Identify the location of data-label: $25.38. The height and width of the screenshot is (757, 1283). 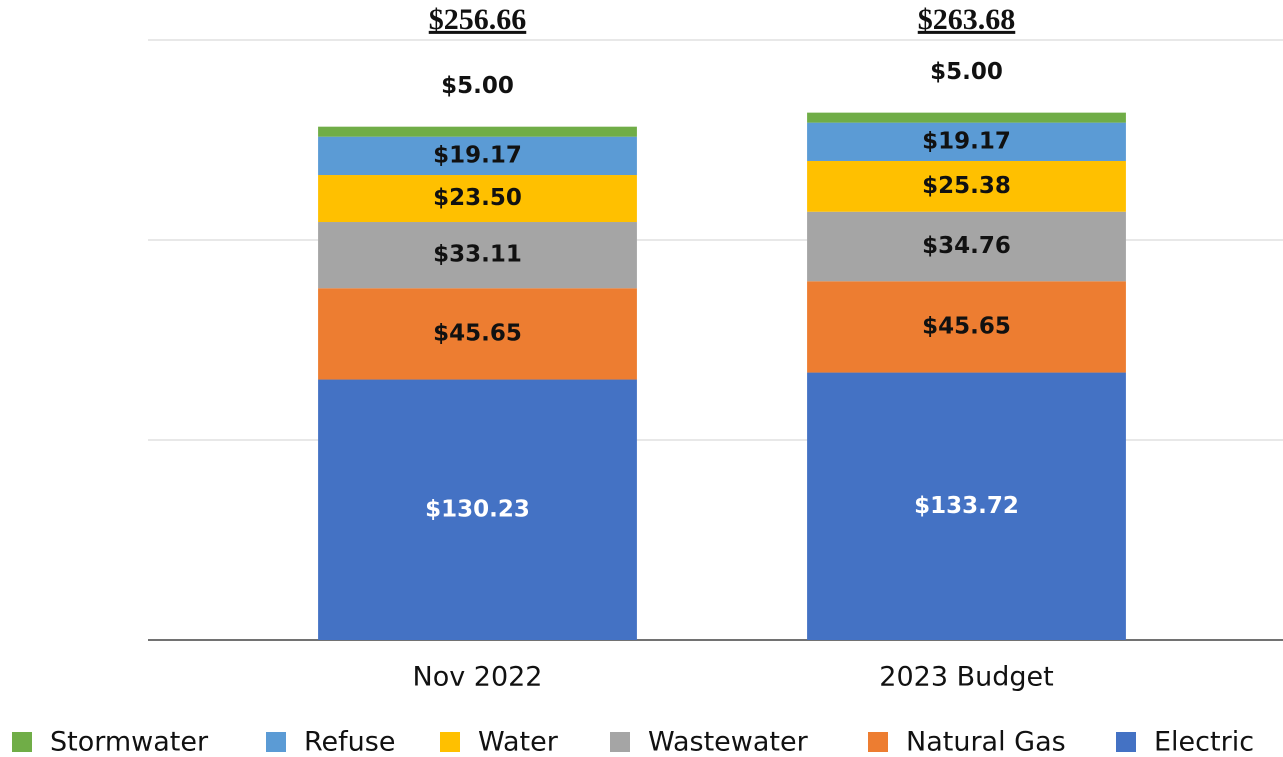
(966, 186).